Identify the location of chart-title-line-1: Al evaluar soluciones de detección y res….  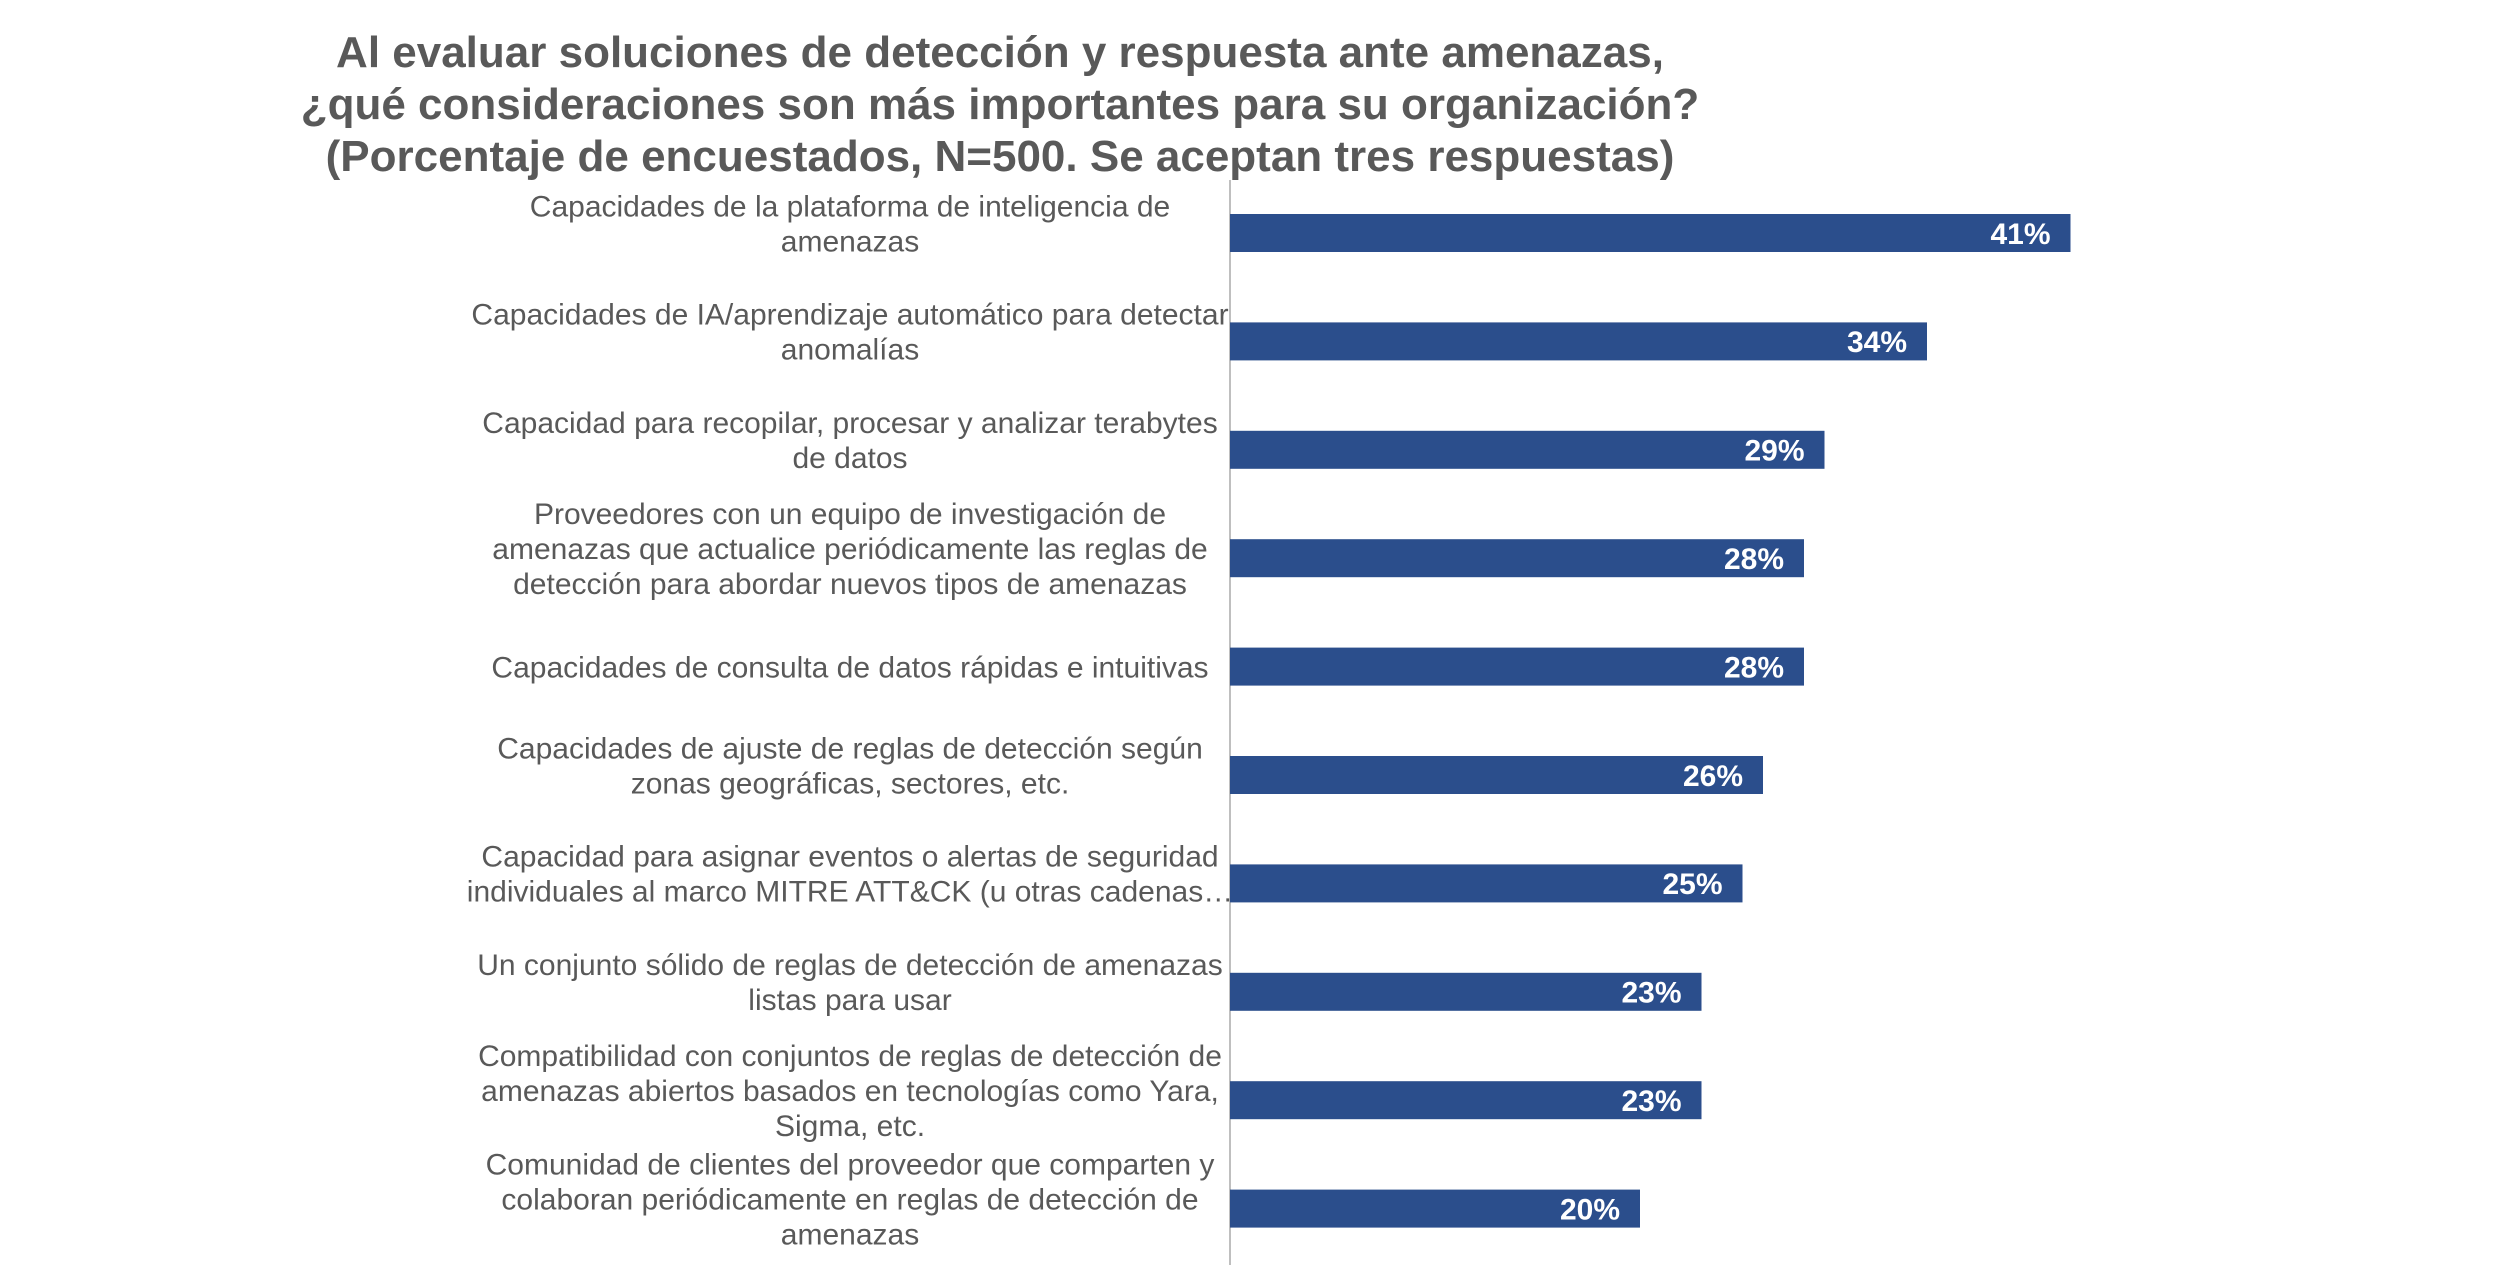
(1000, 52).